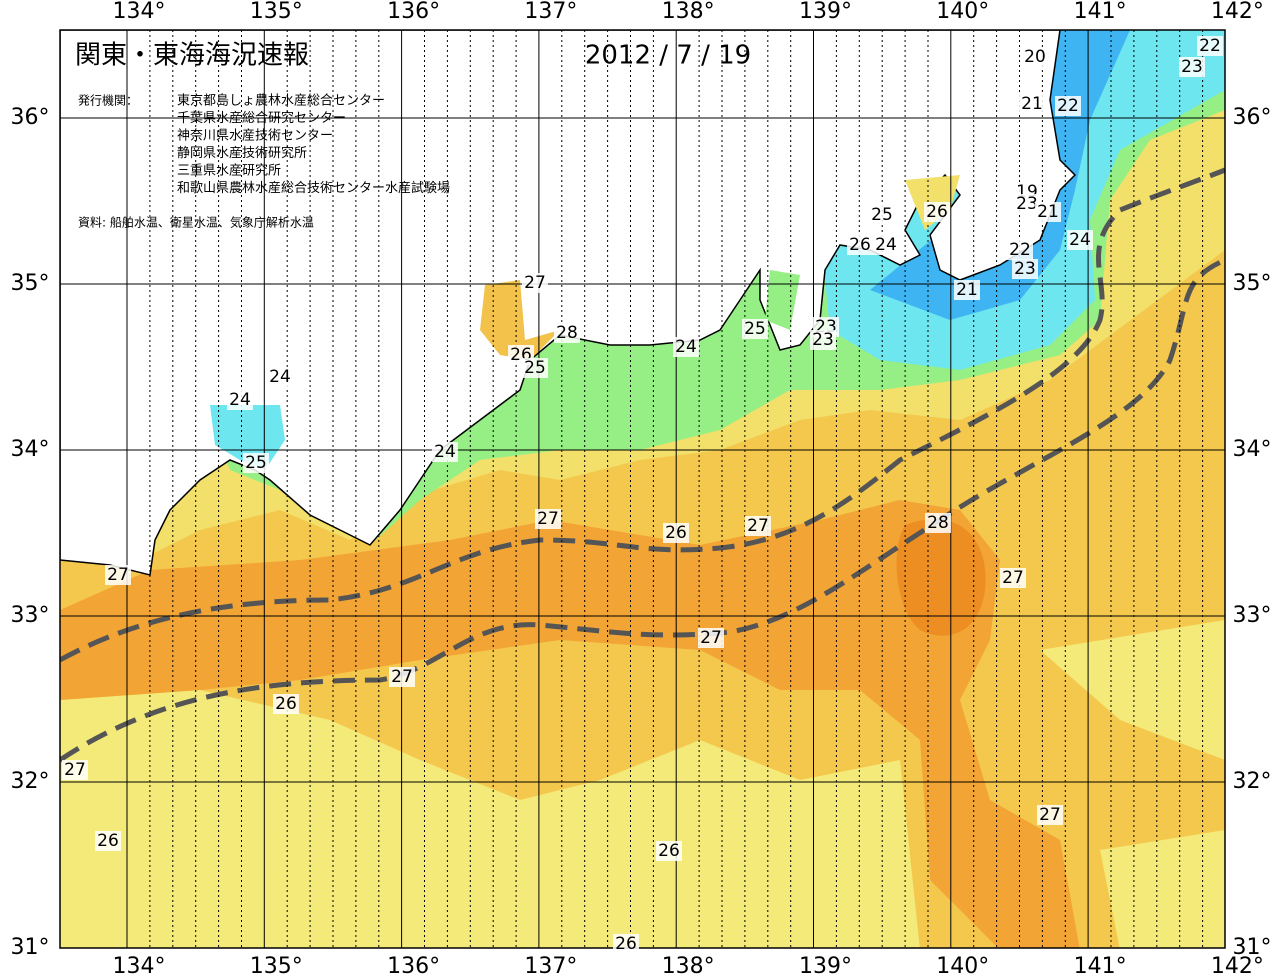  What do you see at coordinates (242, 153) in the screenshot?
I see `issuer: 静岡県水産技術研究所` at bounding box center [242, 153].